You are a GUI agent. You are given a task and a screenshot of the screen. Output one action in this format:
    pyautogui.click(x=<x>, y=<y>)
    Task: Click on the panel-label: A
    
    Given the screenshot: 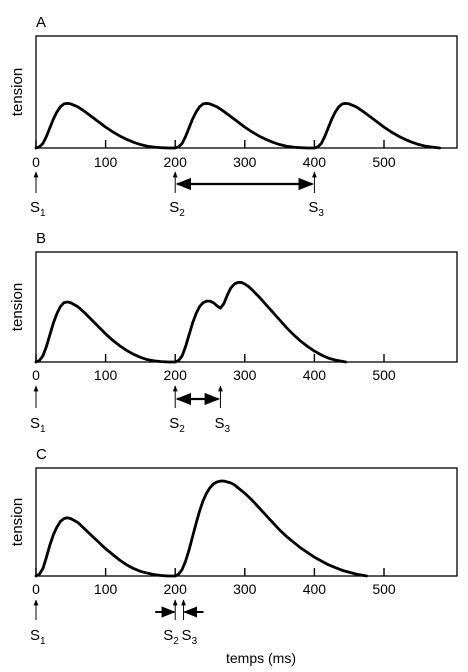 What is the action you would take?
    pyautogui.click(x=41, y=22)
    